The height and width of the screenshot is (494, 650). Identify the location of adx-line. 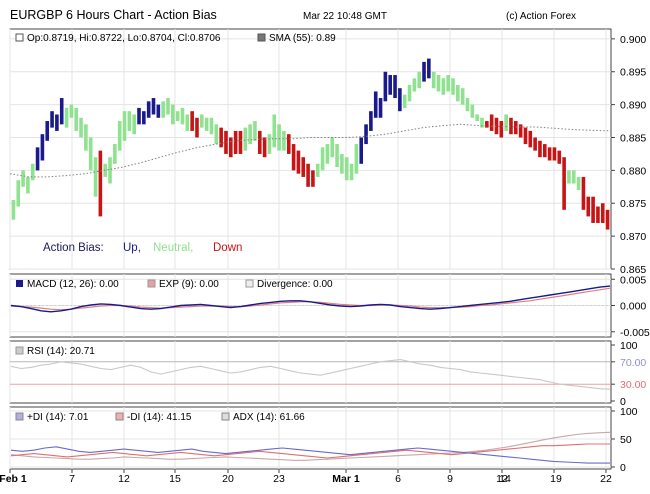
(310, 446).